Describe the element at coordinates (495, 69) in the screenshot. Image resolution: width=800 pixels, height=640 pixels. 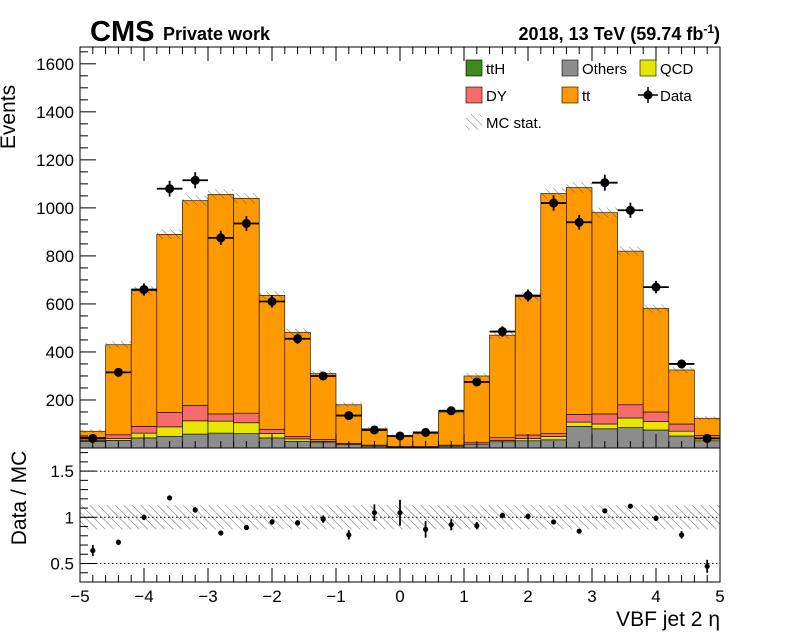
I see `legend-label-tth: ttH` at that location.